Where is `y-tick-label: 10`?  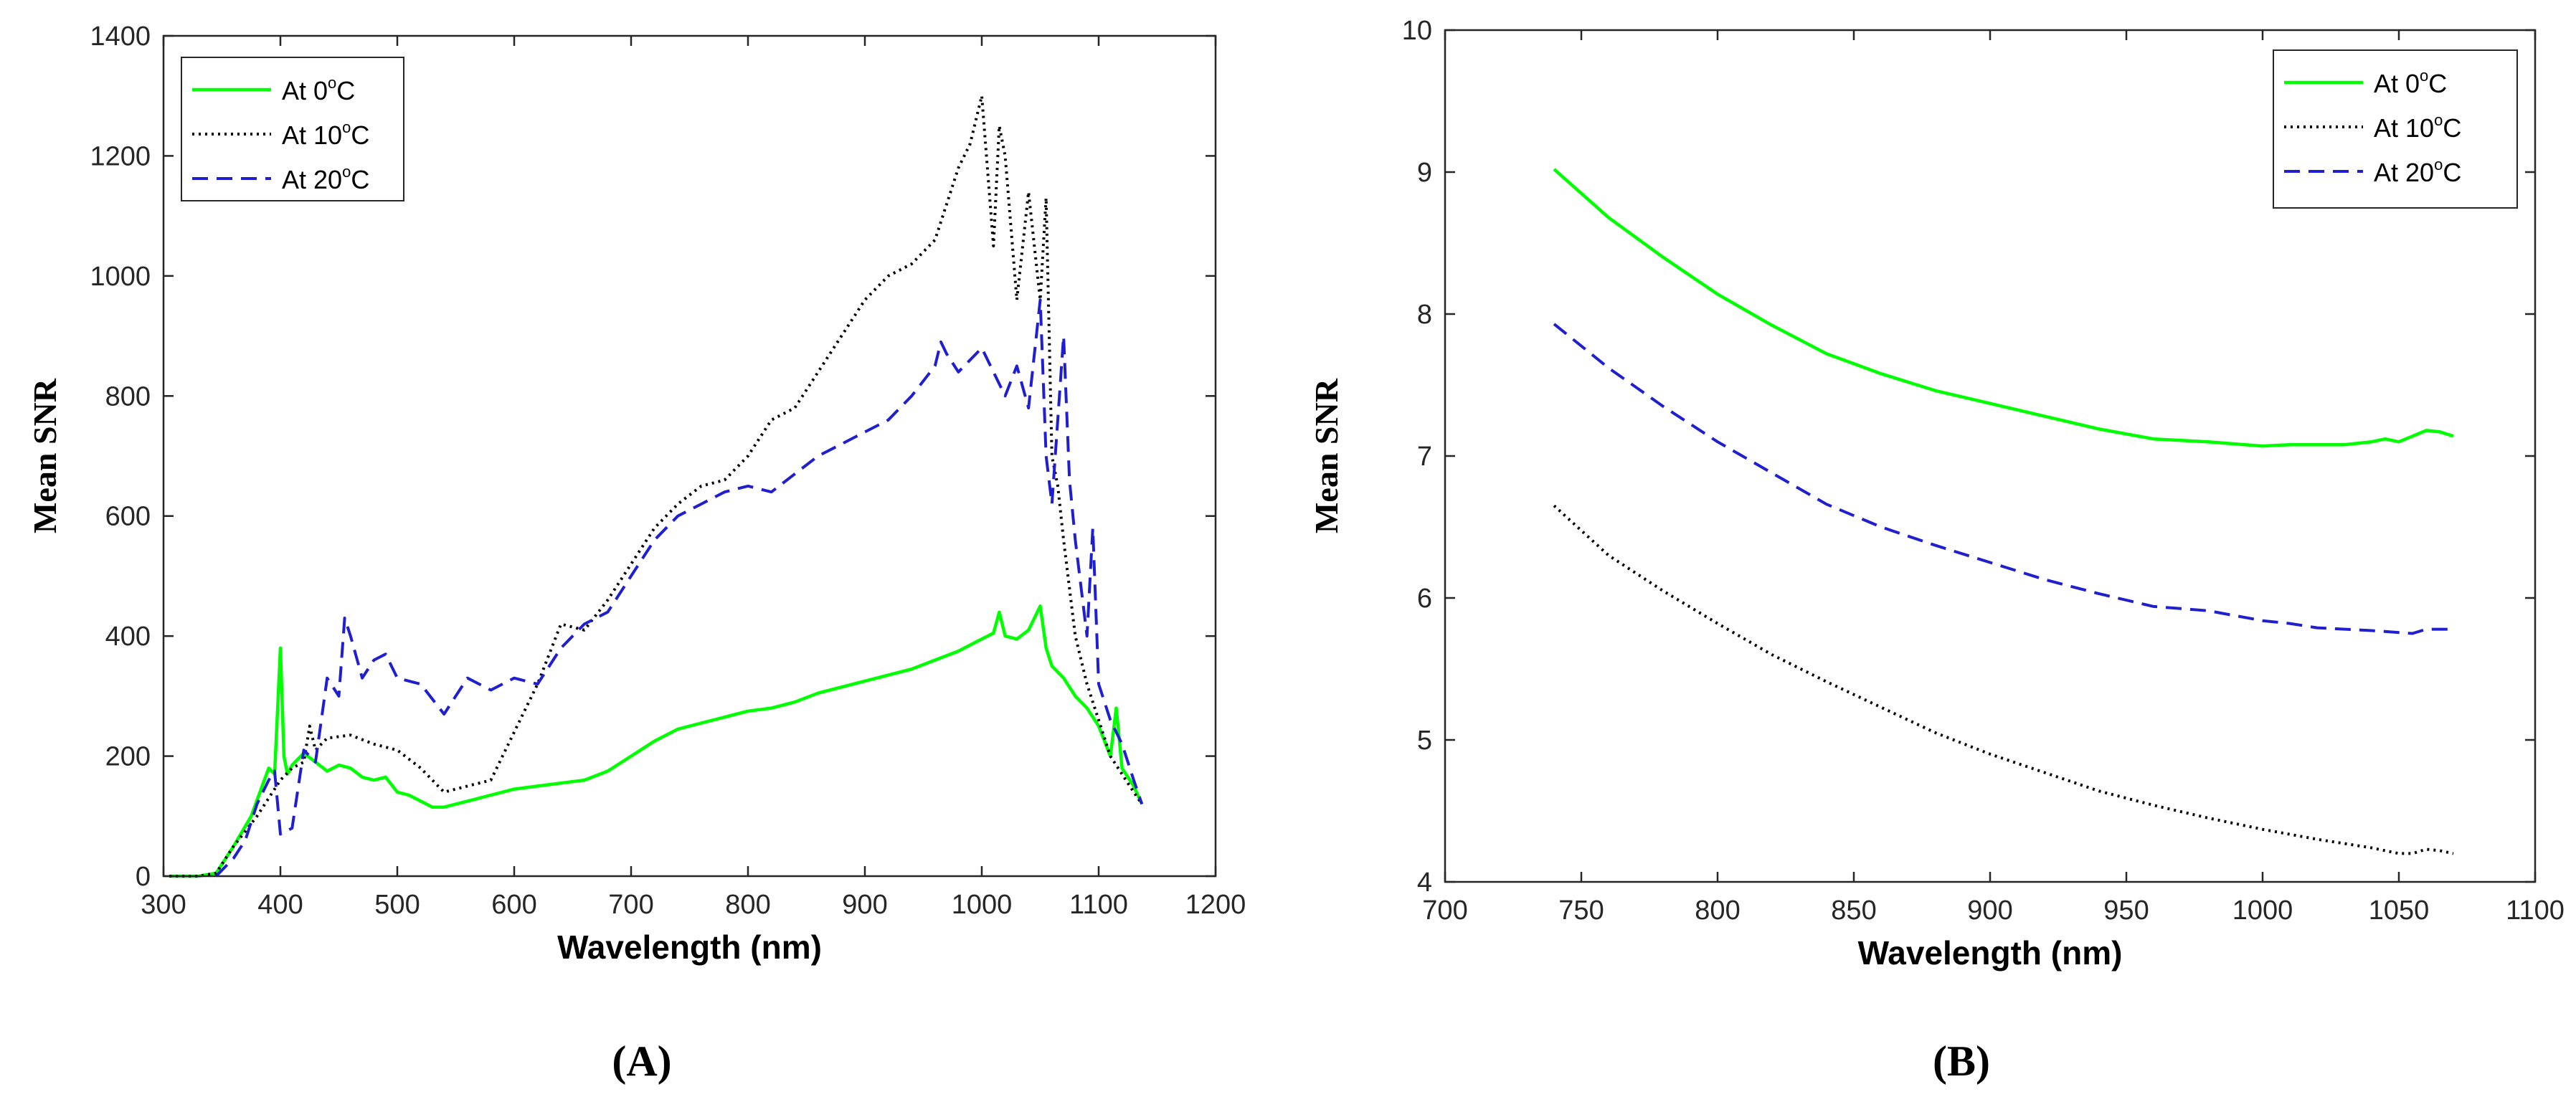 y-tick-label: 10 is located at coordinates (1417, 31).